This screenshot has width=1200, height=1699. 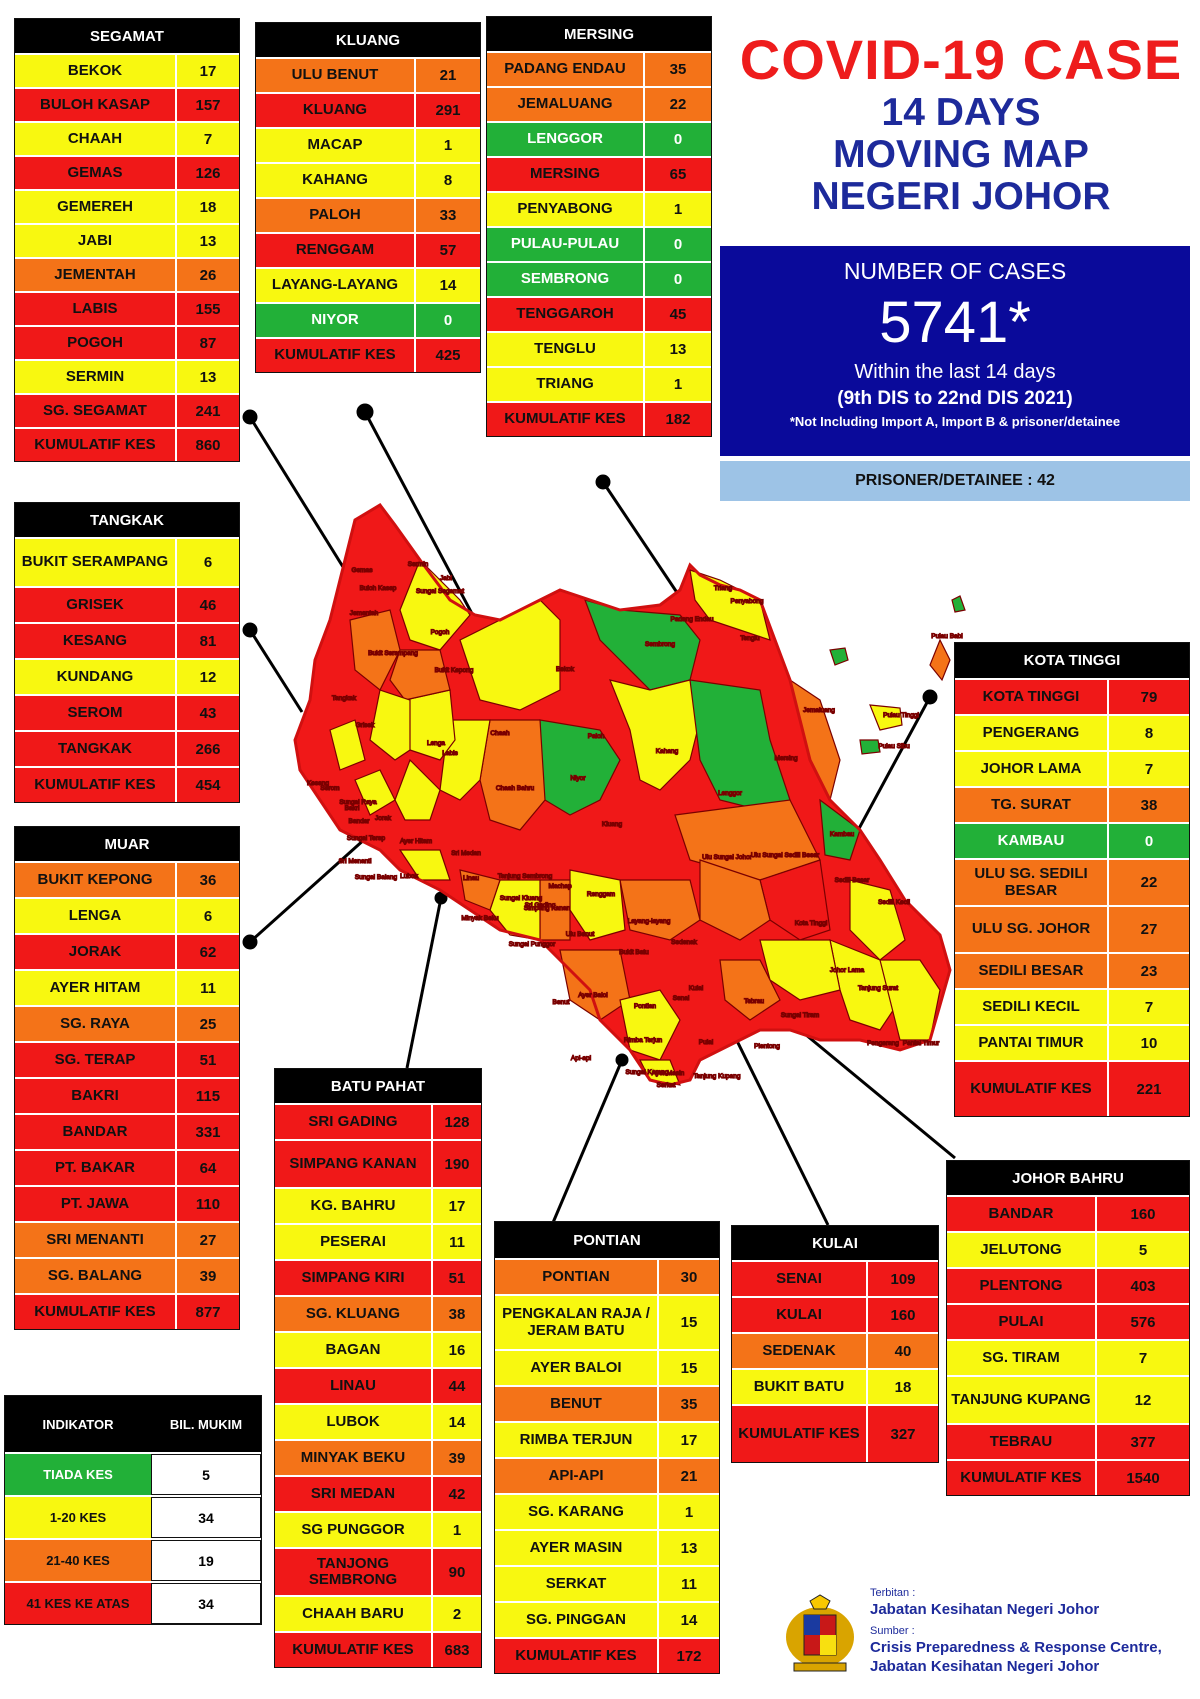 What do you see at coordinates (336, 250) in the screenshot?
I see `mukim-name: RENGGAM` at bounding box center [336, 250].